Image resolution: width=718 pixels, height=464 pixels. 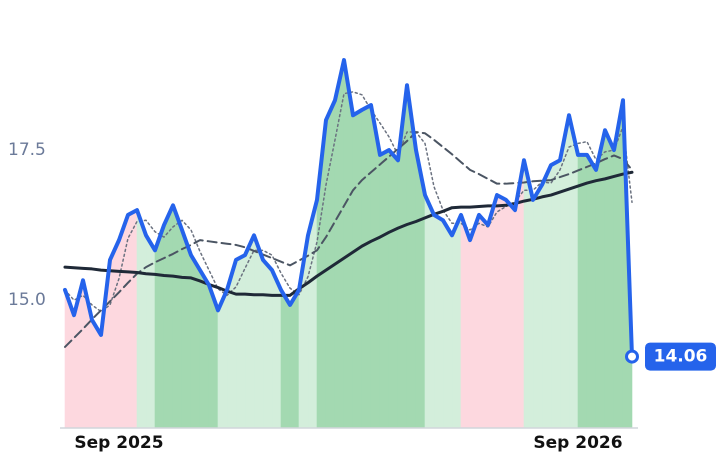 What do you see at coordinates (632, 356) in the screenshot?
I see `last-point` at bounding box center [632, 356].